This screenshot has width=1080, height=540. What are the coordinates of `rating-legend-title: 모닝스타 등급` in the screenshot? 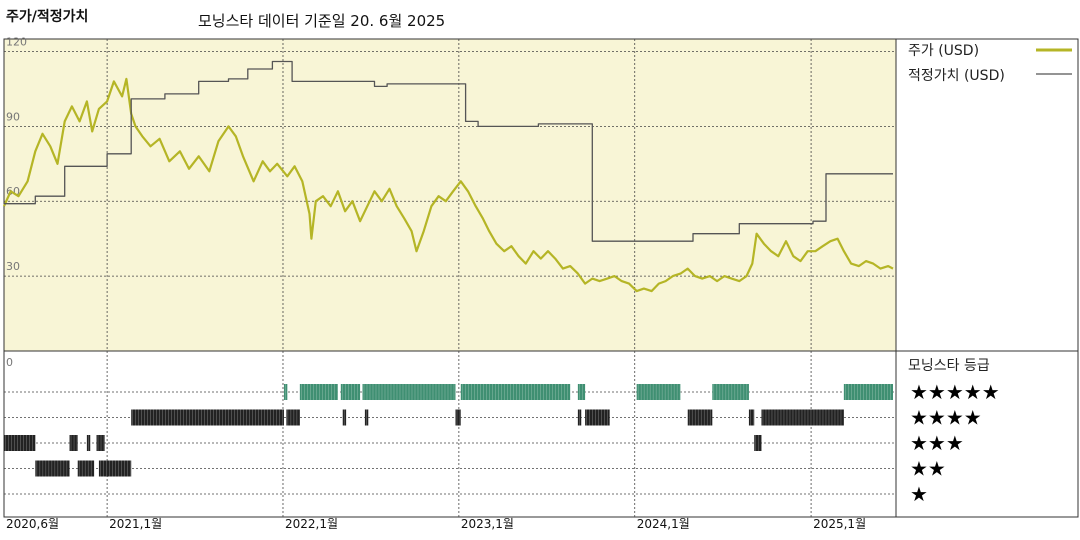 It's located at (949, 366).